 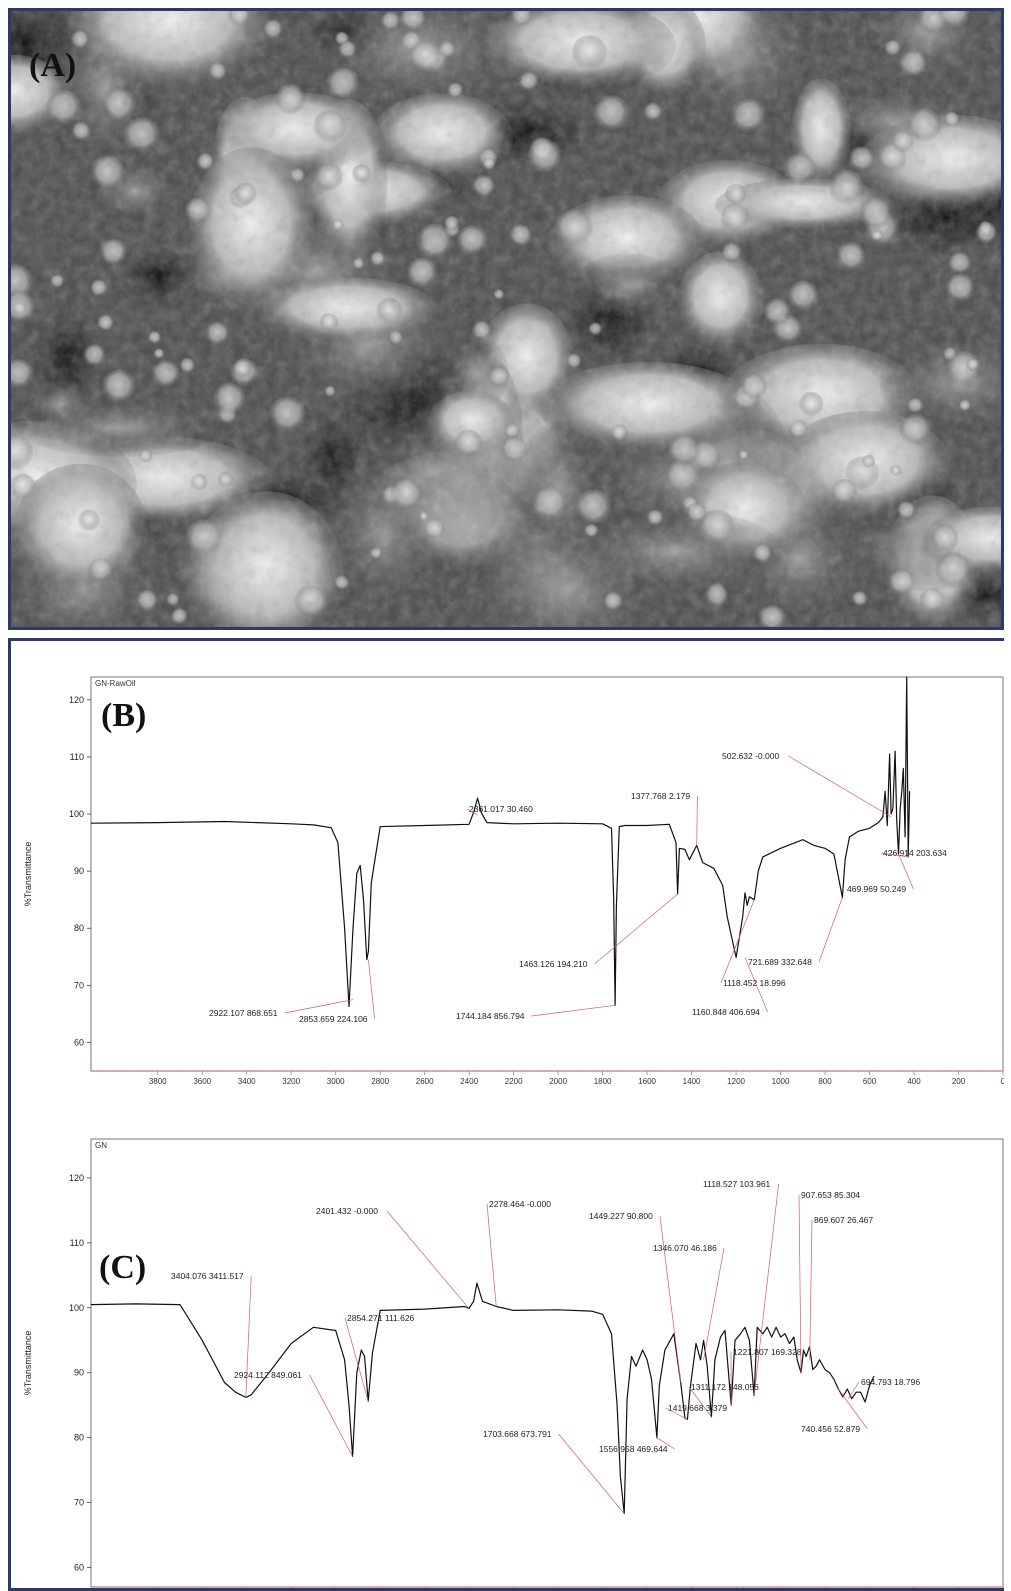 What do you see at coordinates (333, 1019) in the screenshot?
I see `peak-label: 2853.659 224.106` at bounding box center [333, 1019].